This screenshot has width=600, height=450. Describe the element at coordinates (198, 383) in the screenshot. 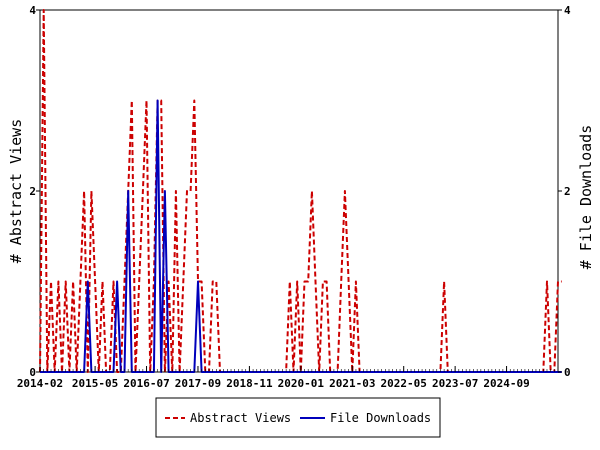

I see `x-tick-label: 2017-09` at that location.